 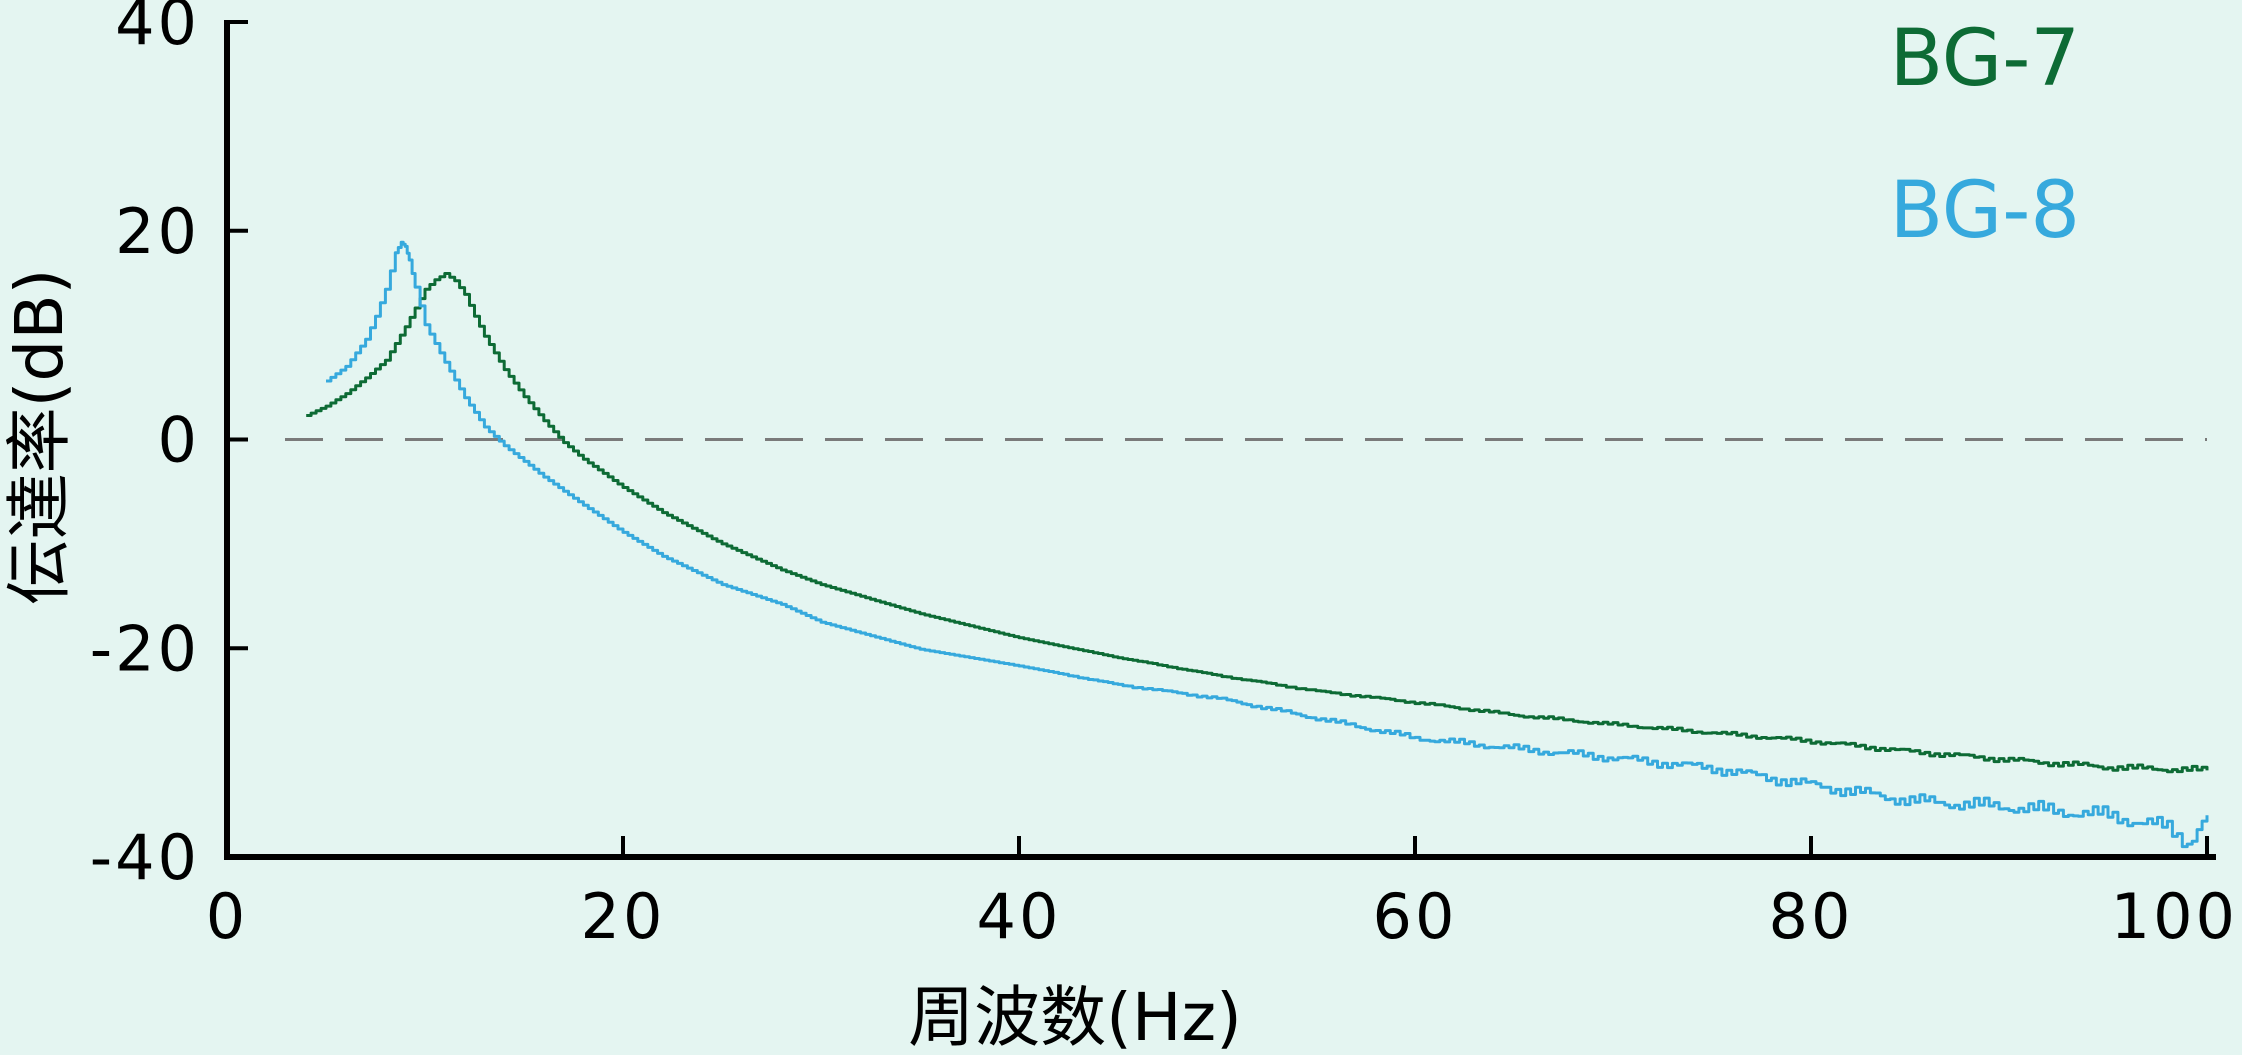 I want to click on legend: BG-7 BG-8, so click(x=1985, y=135).